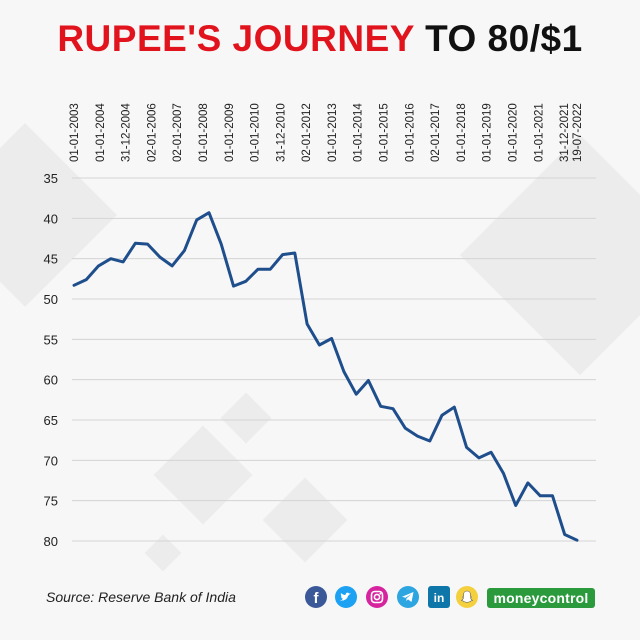  Describe the element at coordinates (488, 132) in the screenshot. I see `x-tick-label: 01-01-2019` at that location.